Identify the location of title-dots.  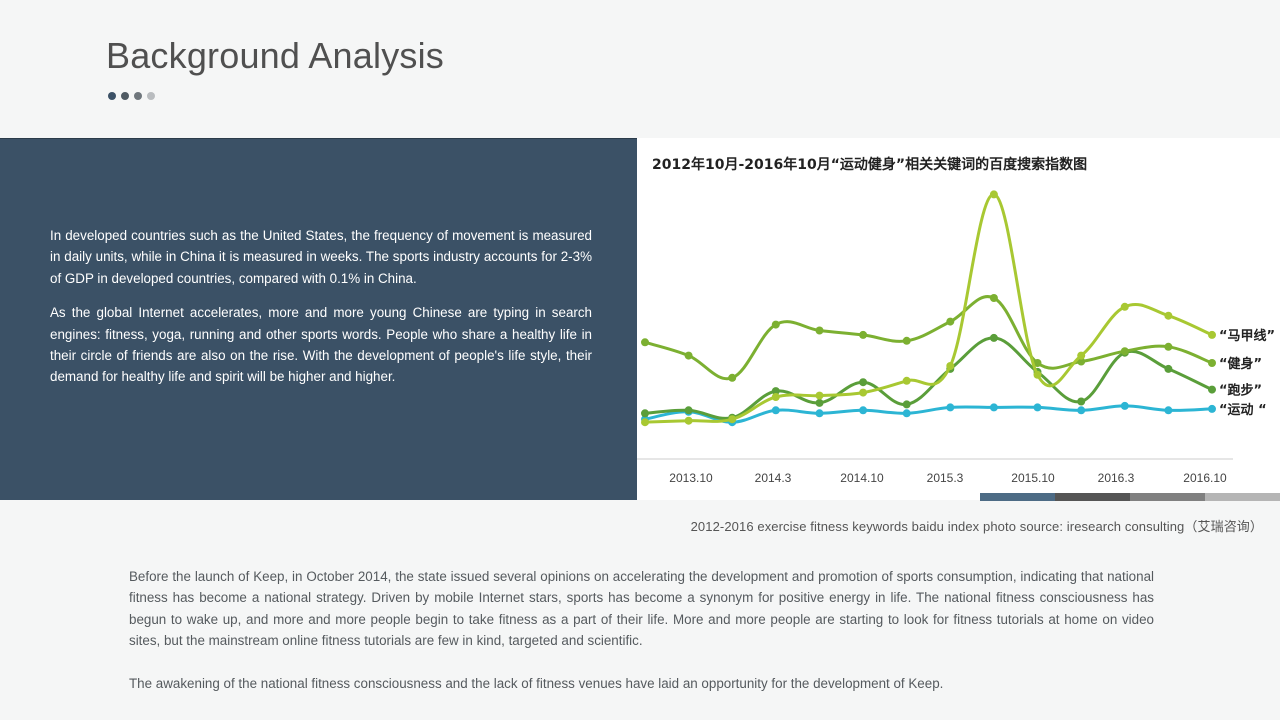
(131, 96).